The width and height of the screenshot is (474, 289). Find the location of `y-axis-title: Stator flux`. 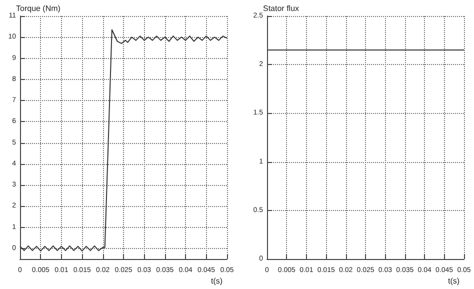

y-axis-title: Stator flux is located at coordinates (281, 9).